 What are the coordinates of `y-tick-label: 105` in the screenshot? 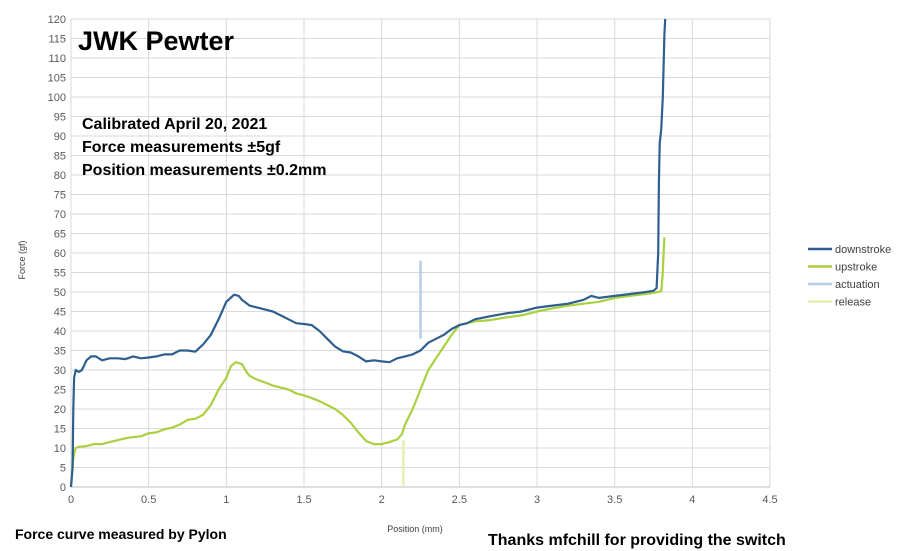 It's located at (57, 79).